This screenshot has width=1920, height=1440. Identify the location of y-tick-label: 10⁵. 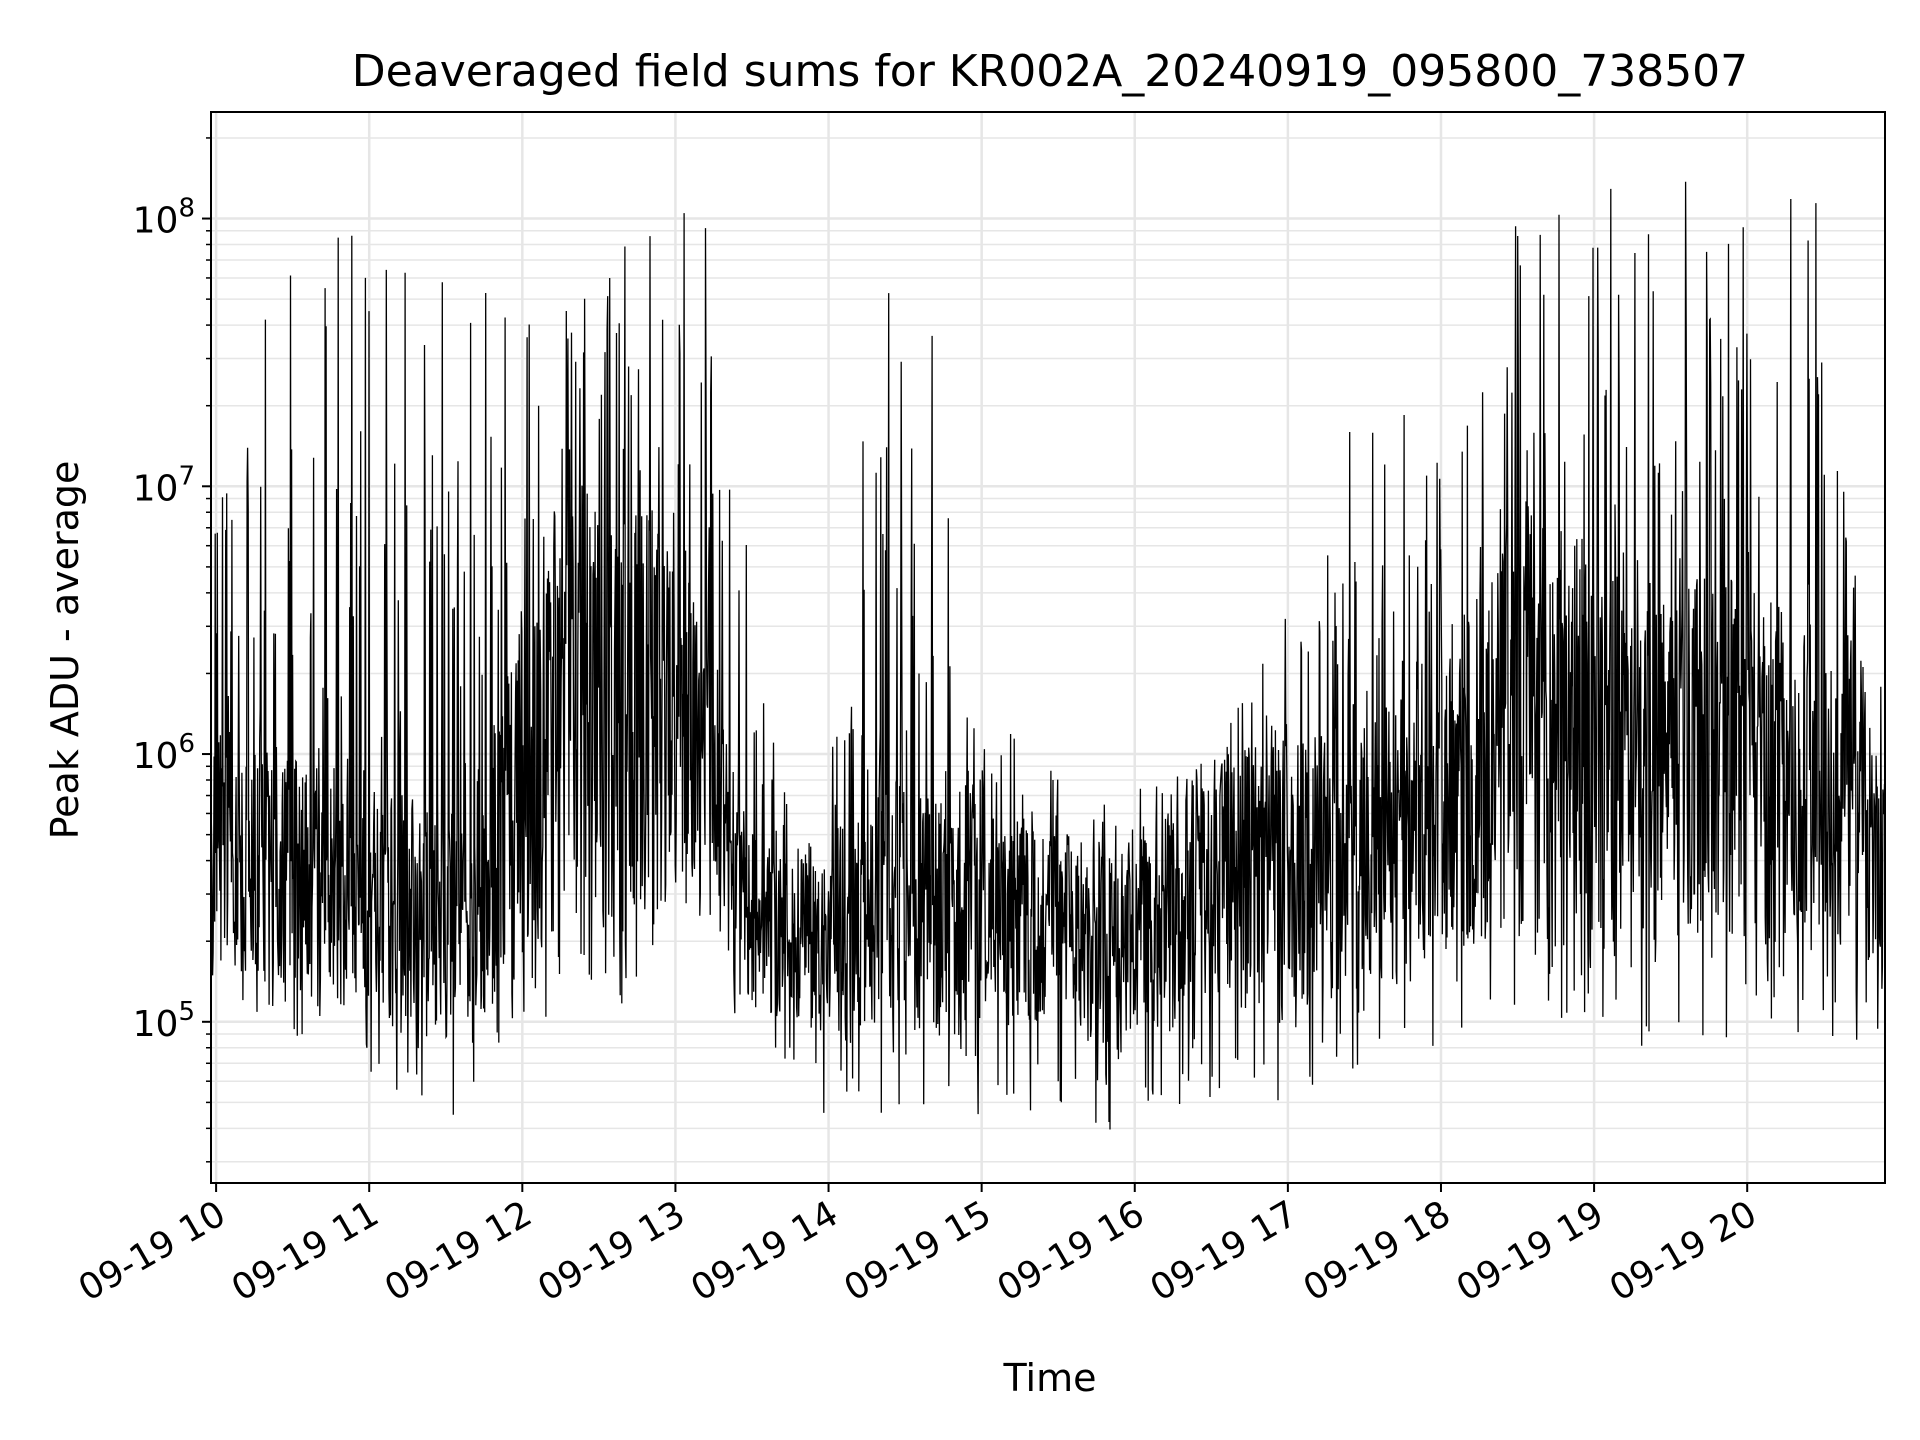
(164, 1021).